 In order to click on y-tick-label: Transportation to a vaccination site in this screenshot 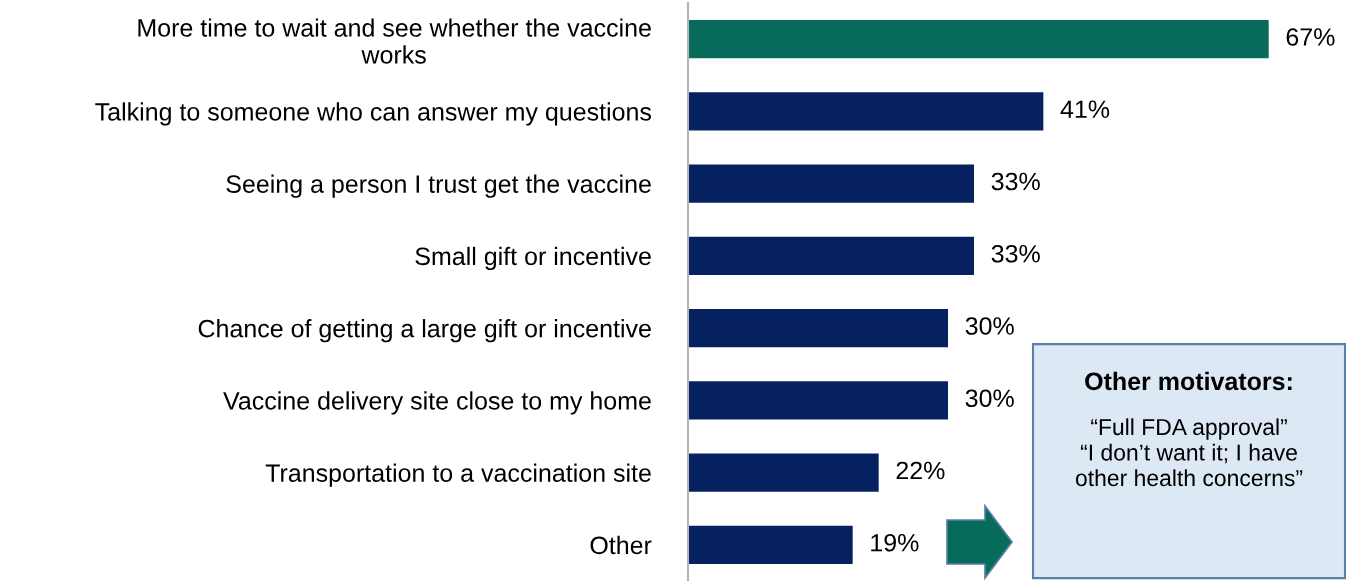, I will do `click(458, 475)`.